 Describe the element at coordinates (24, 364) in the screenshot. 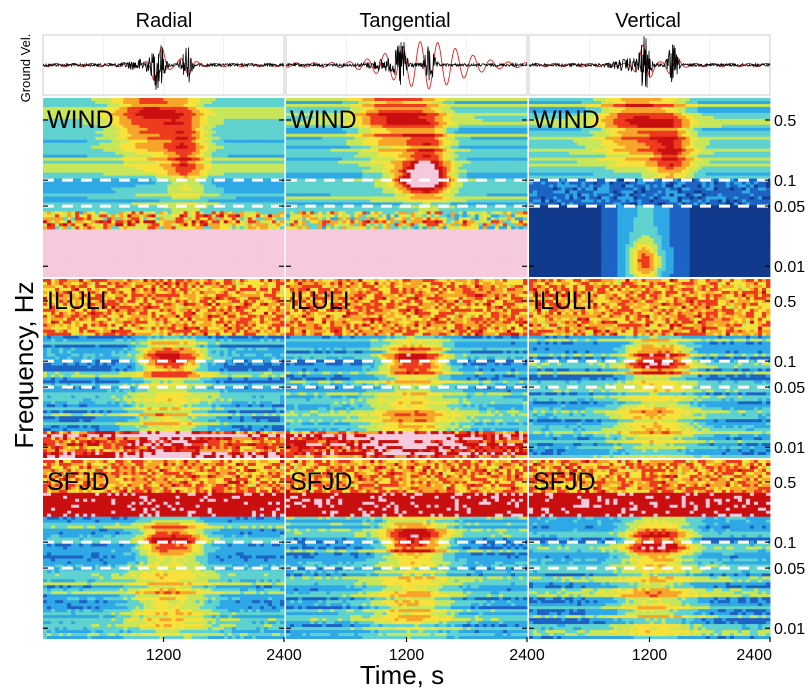

I see `y-axis-title: Frequency, Hz` at that location.